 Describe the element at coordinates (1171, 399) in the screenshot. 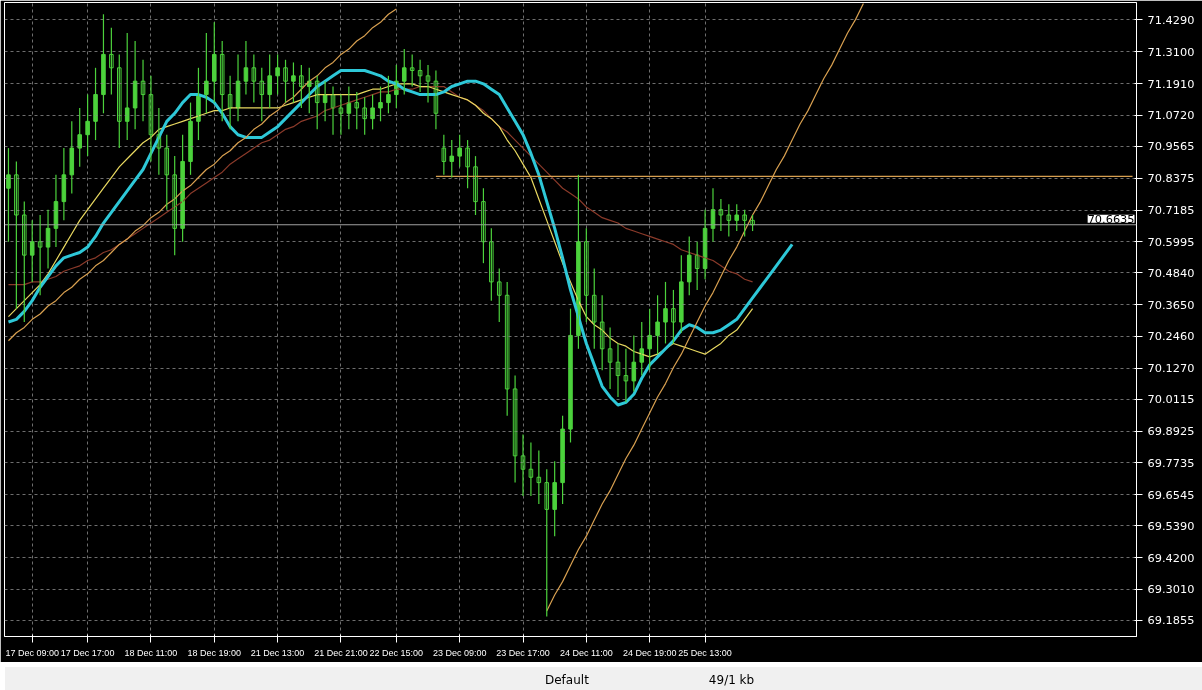

I see `y-tick-label: 70.0115` at that location.